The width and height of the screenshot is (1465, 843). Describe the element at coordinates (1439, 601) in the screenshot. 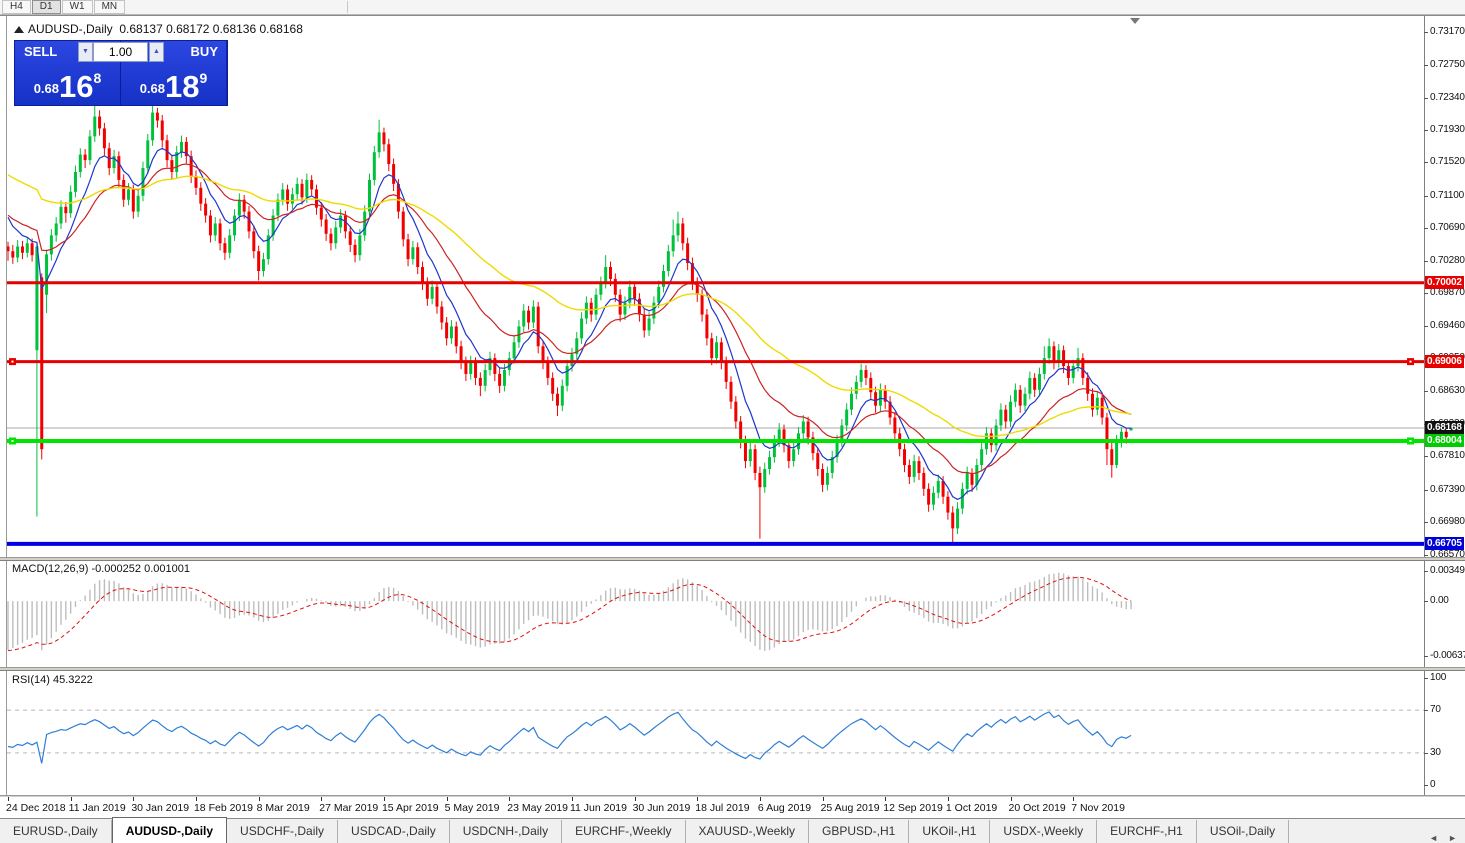

I see `macd-axis-label: 0.00` at that location.